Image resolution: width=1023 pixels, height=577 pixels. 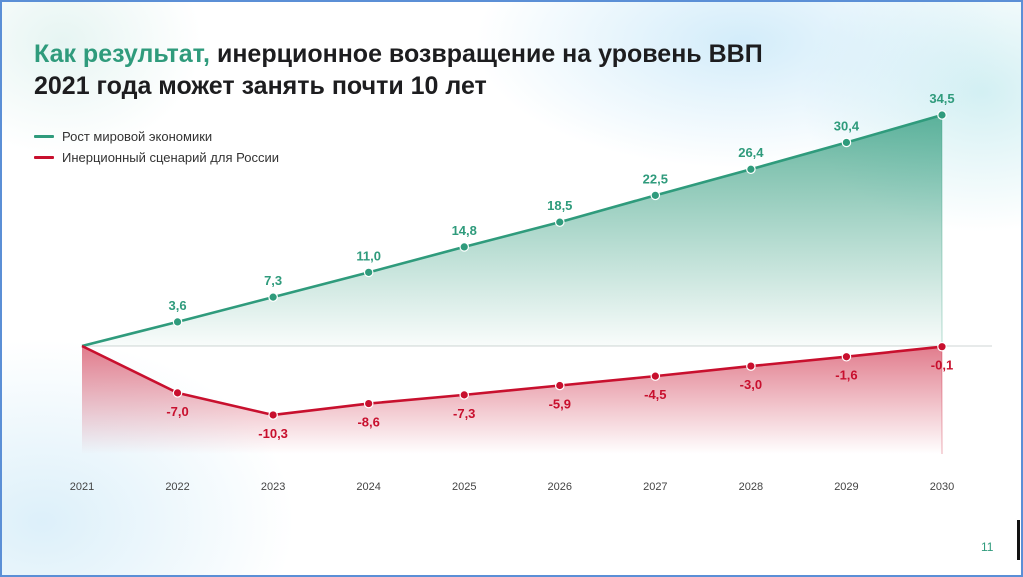 What do you see at coordinates (751, 487) in the screenshot?
I see `x-tick-2028: 2028` at bounding box center [751, 487].